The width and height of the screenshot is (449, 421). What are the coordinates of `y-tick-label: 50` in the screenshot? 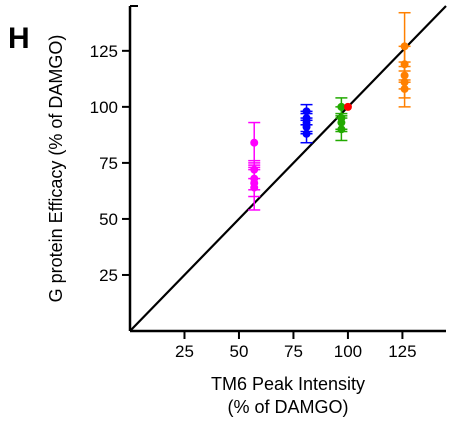 It's located at (108, 219).